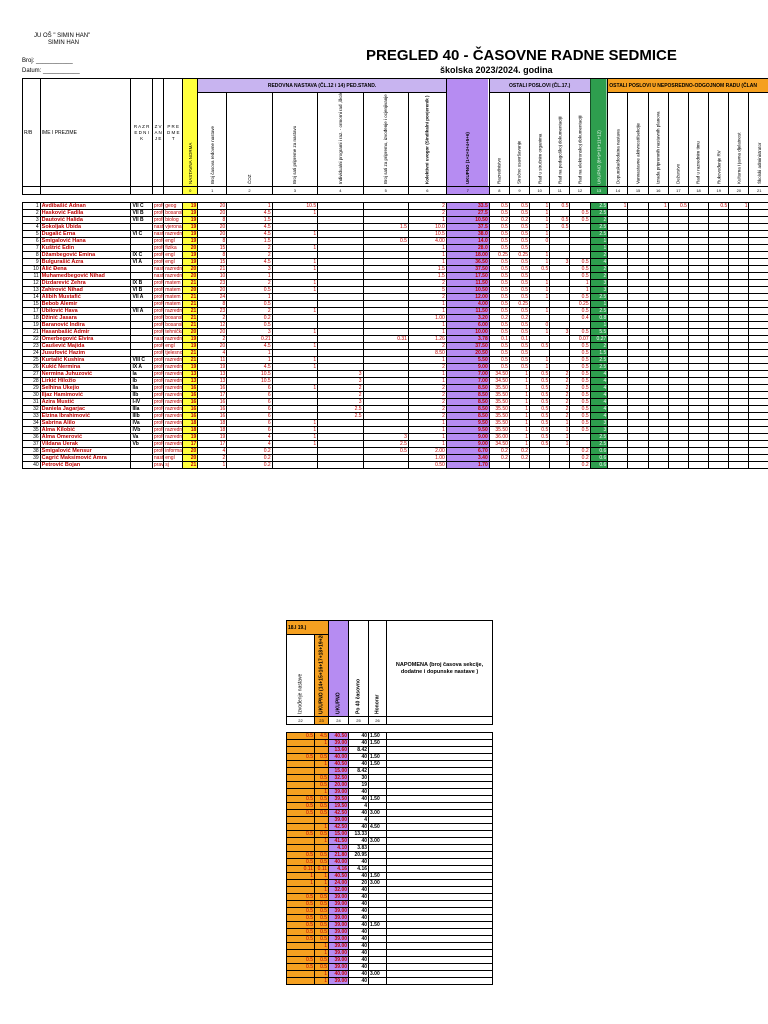  What do you see at coordinates (540, 353) in the screenshot?
I see `value-c10` at bounding box center [540, 353].